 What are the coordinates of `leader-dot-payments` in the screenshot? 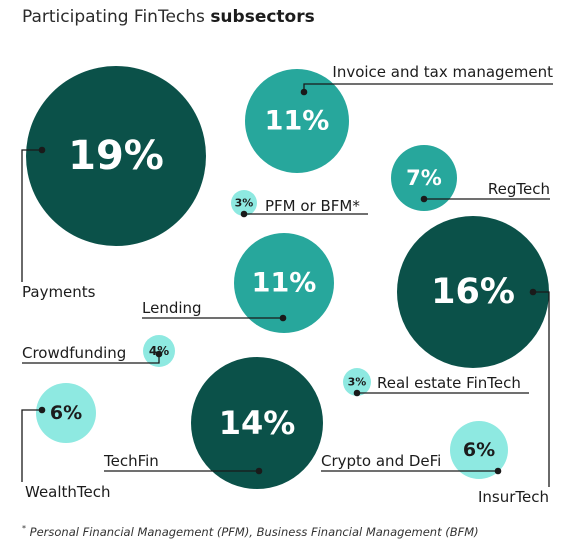 It's located at (42, 150).